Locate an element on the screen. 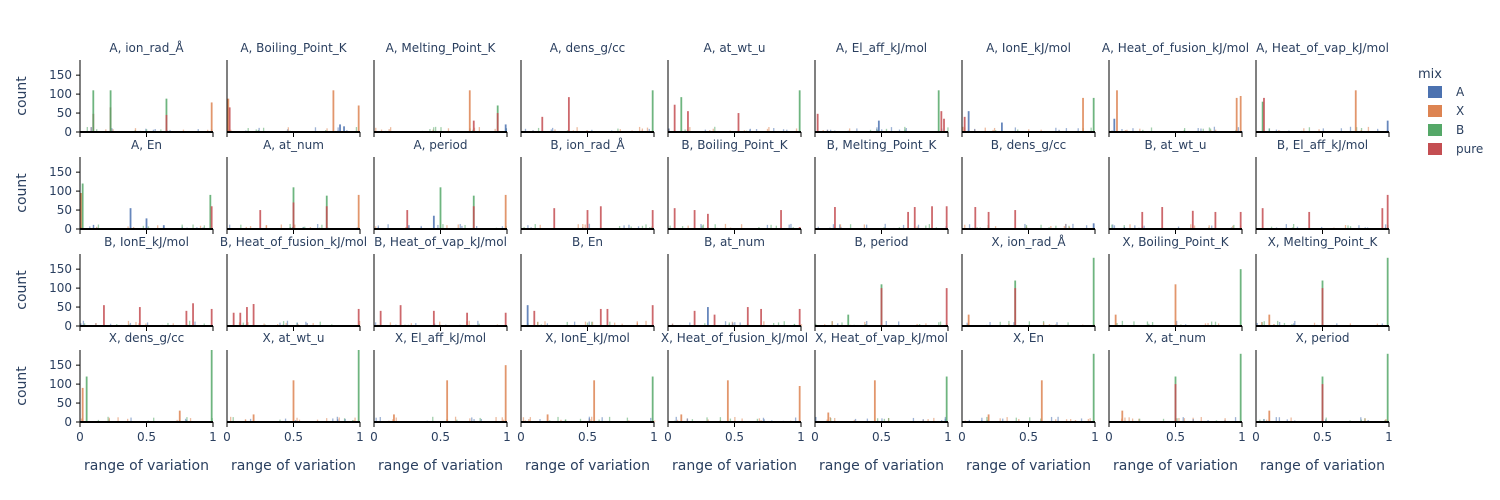  legend-swatch is located at coordinates (1435, 149).